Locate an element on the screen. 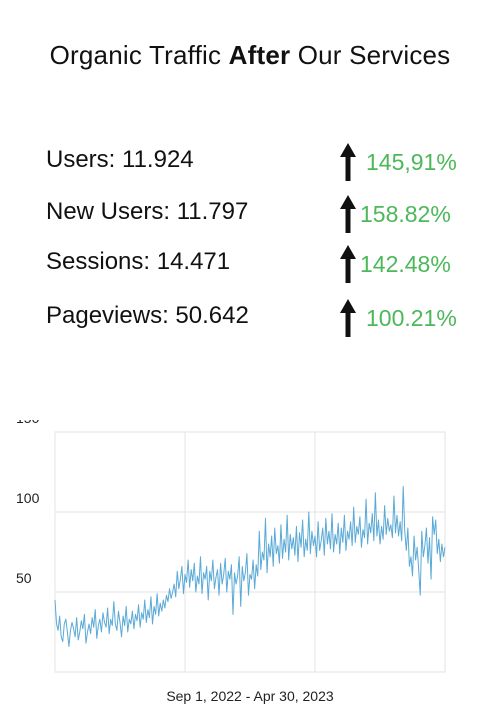  stat-row-pageviews: Pageviews: 50.642 100.21% is located at coordinates (256, 318).